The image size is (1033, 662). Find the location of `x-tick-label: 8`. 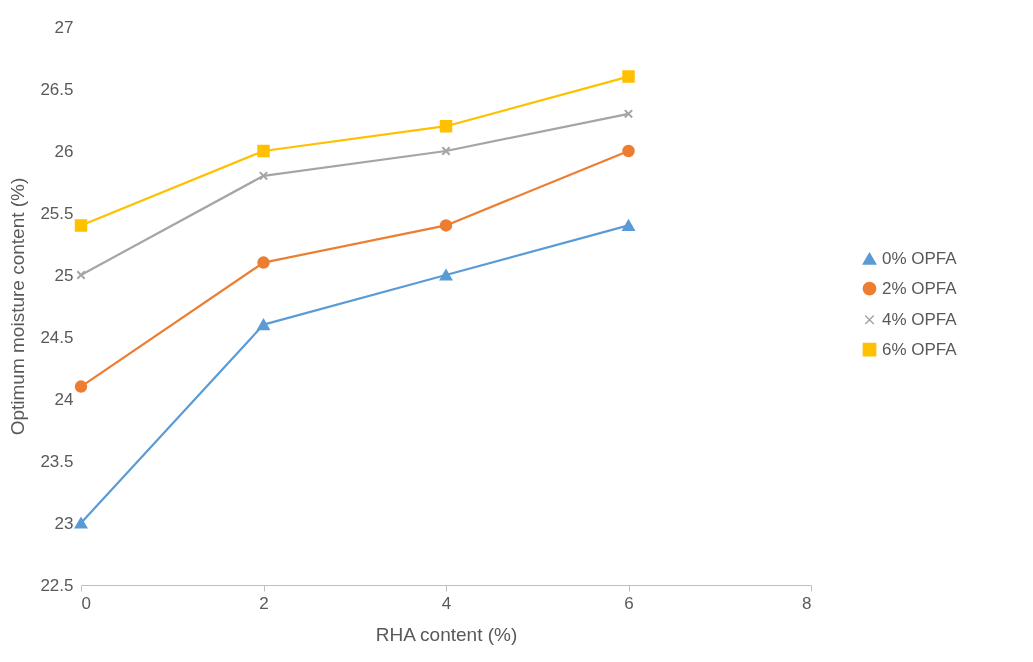

x-tick-label: 8 is located at coordinates (807, 603).